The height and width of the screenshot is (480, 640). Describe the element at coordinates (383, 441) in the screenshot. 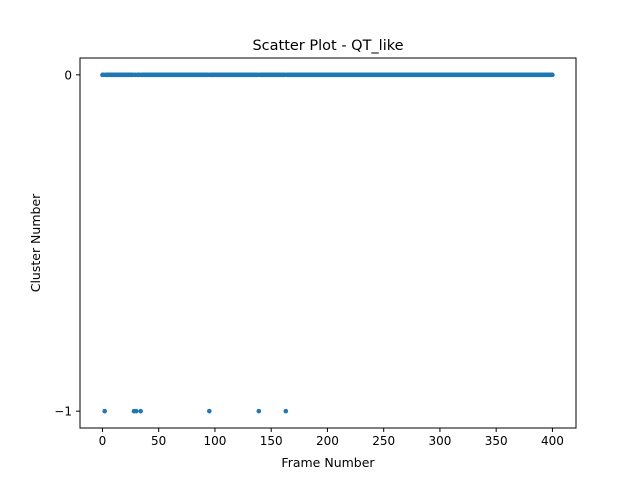

I see `x-tick-label: 250` at that location.